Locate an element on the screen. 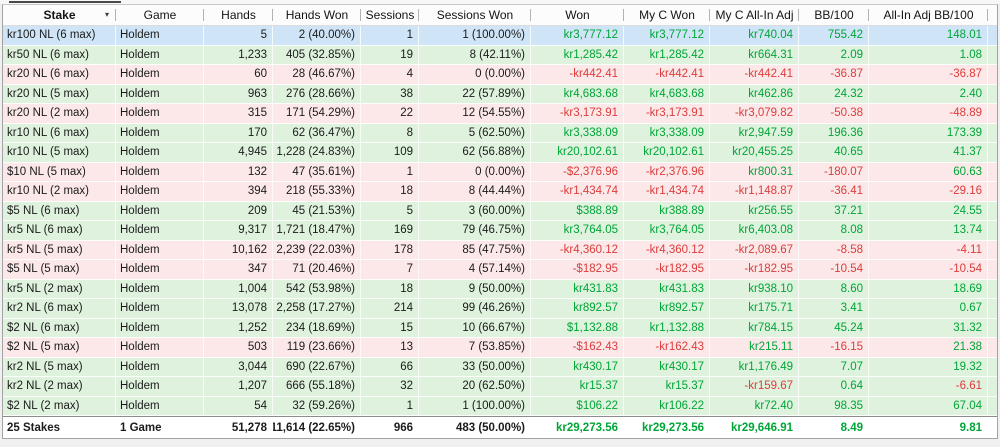 Image resolution: width=1000 pixels, height=447 pixels. cell-won: -kr442.41 is located at coordinates (577, 74).